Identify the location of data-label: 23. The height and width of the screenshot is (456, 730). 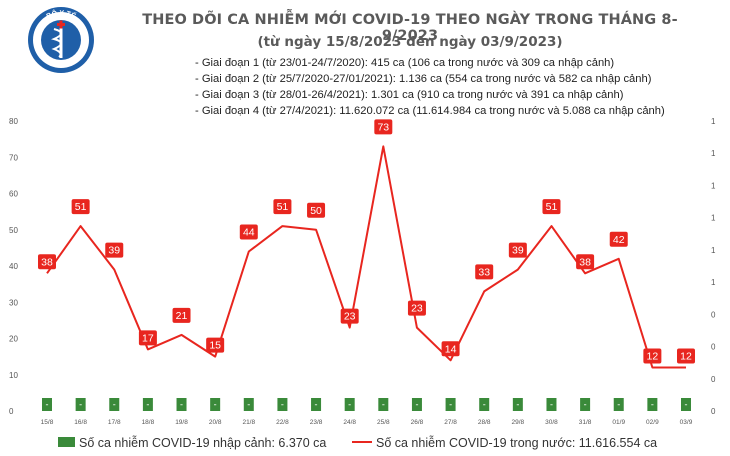
(416, 308).